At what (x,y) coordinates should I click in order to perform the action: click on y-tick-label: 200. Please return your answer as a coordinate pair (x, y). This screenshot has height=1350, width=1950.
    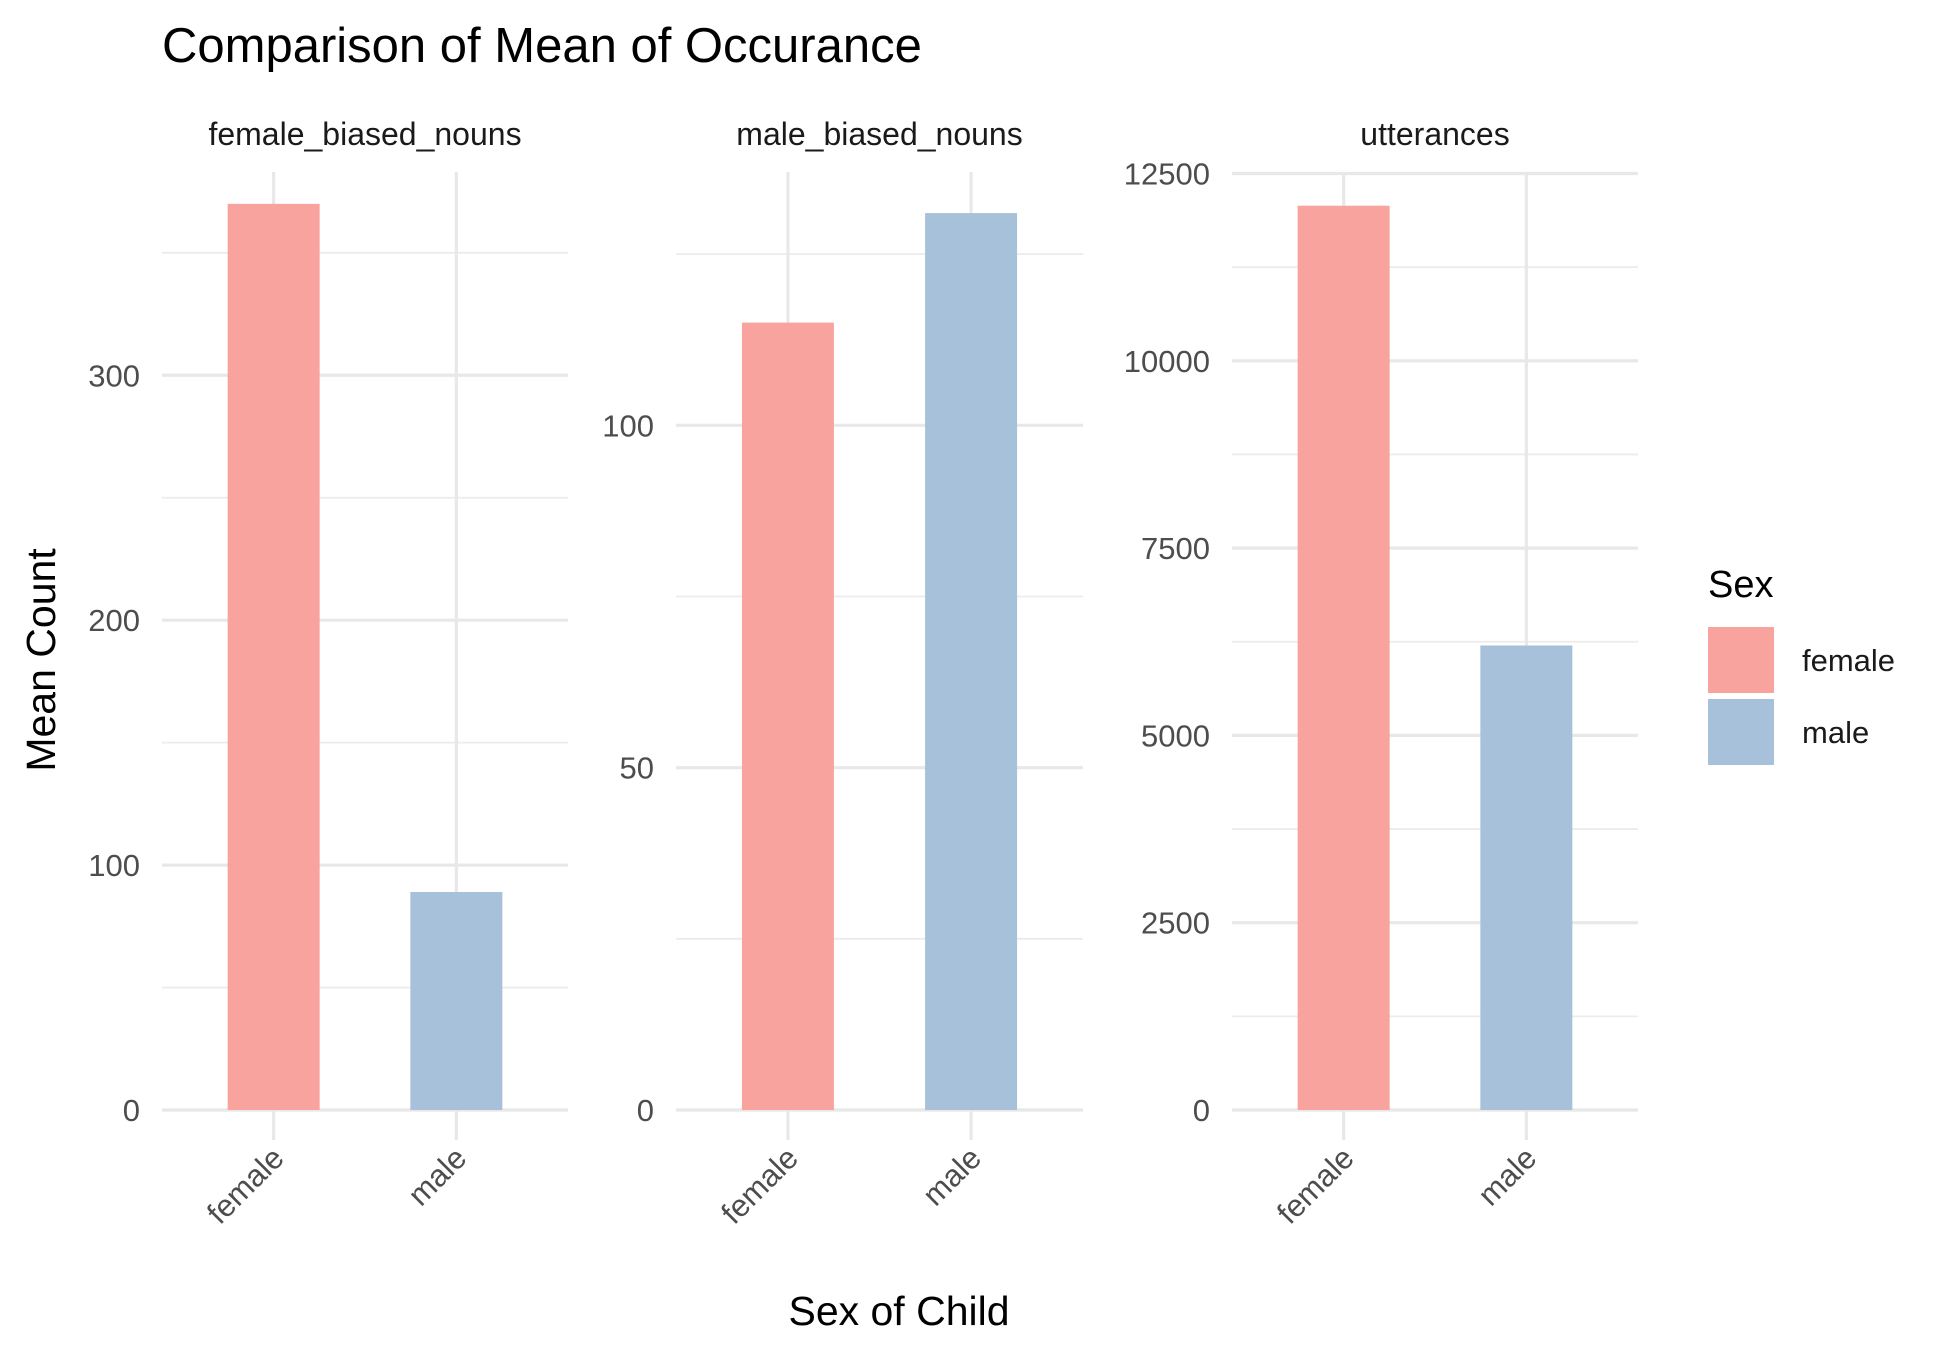
    Looking at the image, I should click on (114, 620).